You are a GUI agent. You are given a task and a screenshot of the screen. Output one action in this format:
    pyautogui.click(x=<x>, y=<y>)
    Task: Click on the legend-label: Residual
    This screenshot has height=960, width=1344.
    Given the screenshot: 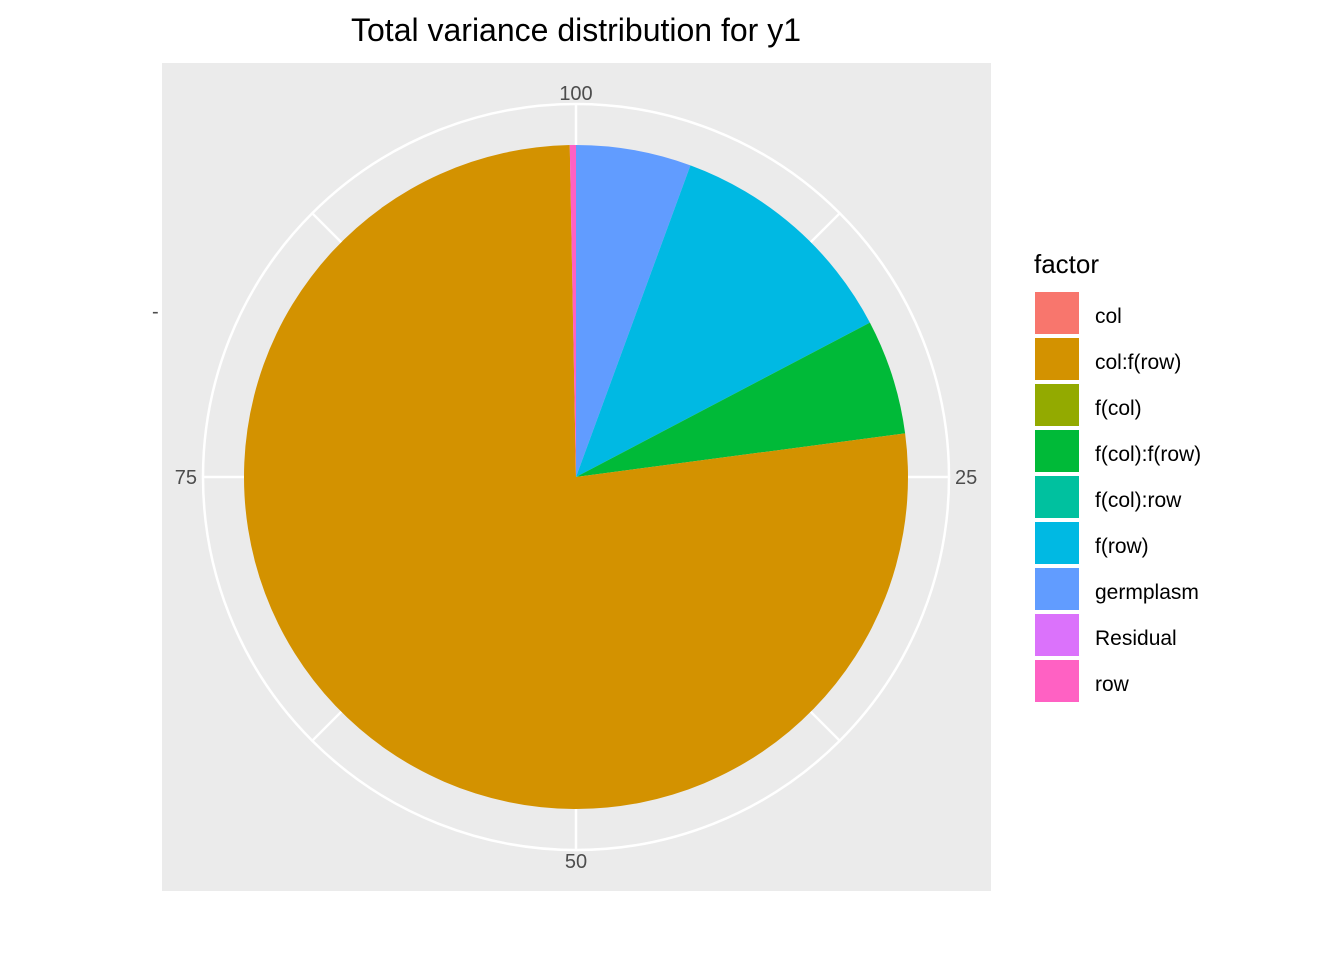 What is the action you would take?
    pyautogui.click(x=1136, y=638)
    